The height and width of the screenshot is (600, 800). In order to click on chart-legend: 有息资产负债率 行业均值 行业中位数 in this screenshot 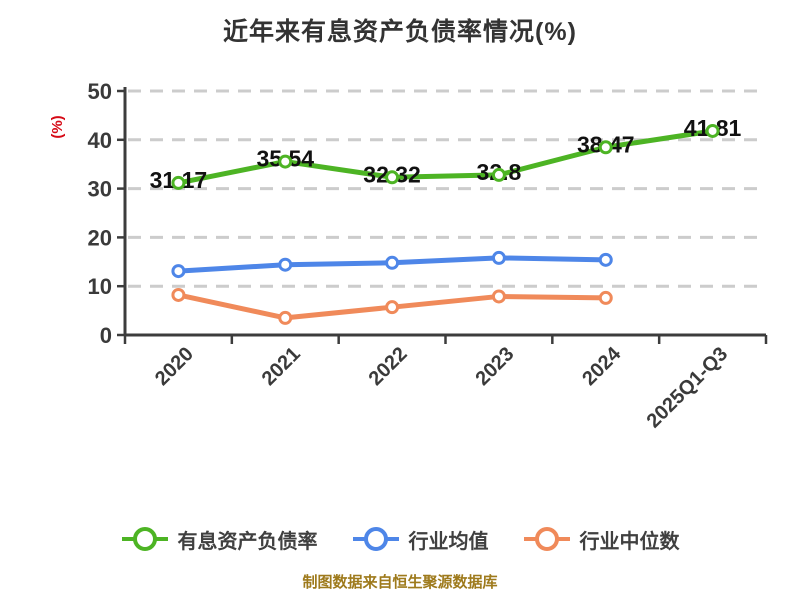, I will do `click(400, 539)`.